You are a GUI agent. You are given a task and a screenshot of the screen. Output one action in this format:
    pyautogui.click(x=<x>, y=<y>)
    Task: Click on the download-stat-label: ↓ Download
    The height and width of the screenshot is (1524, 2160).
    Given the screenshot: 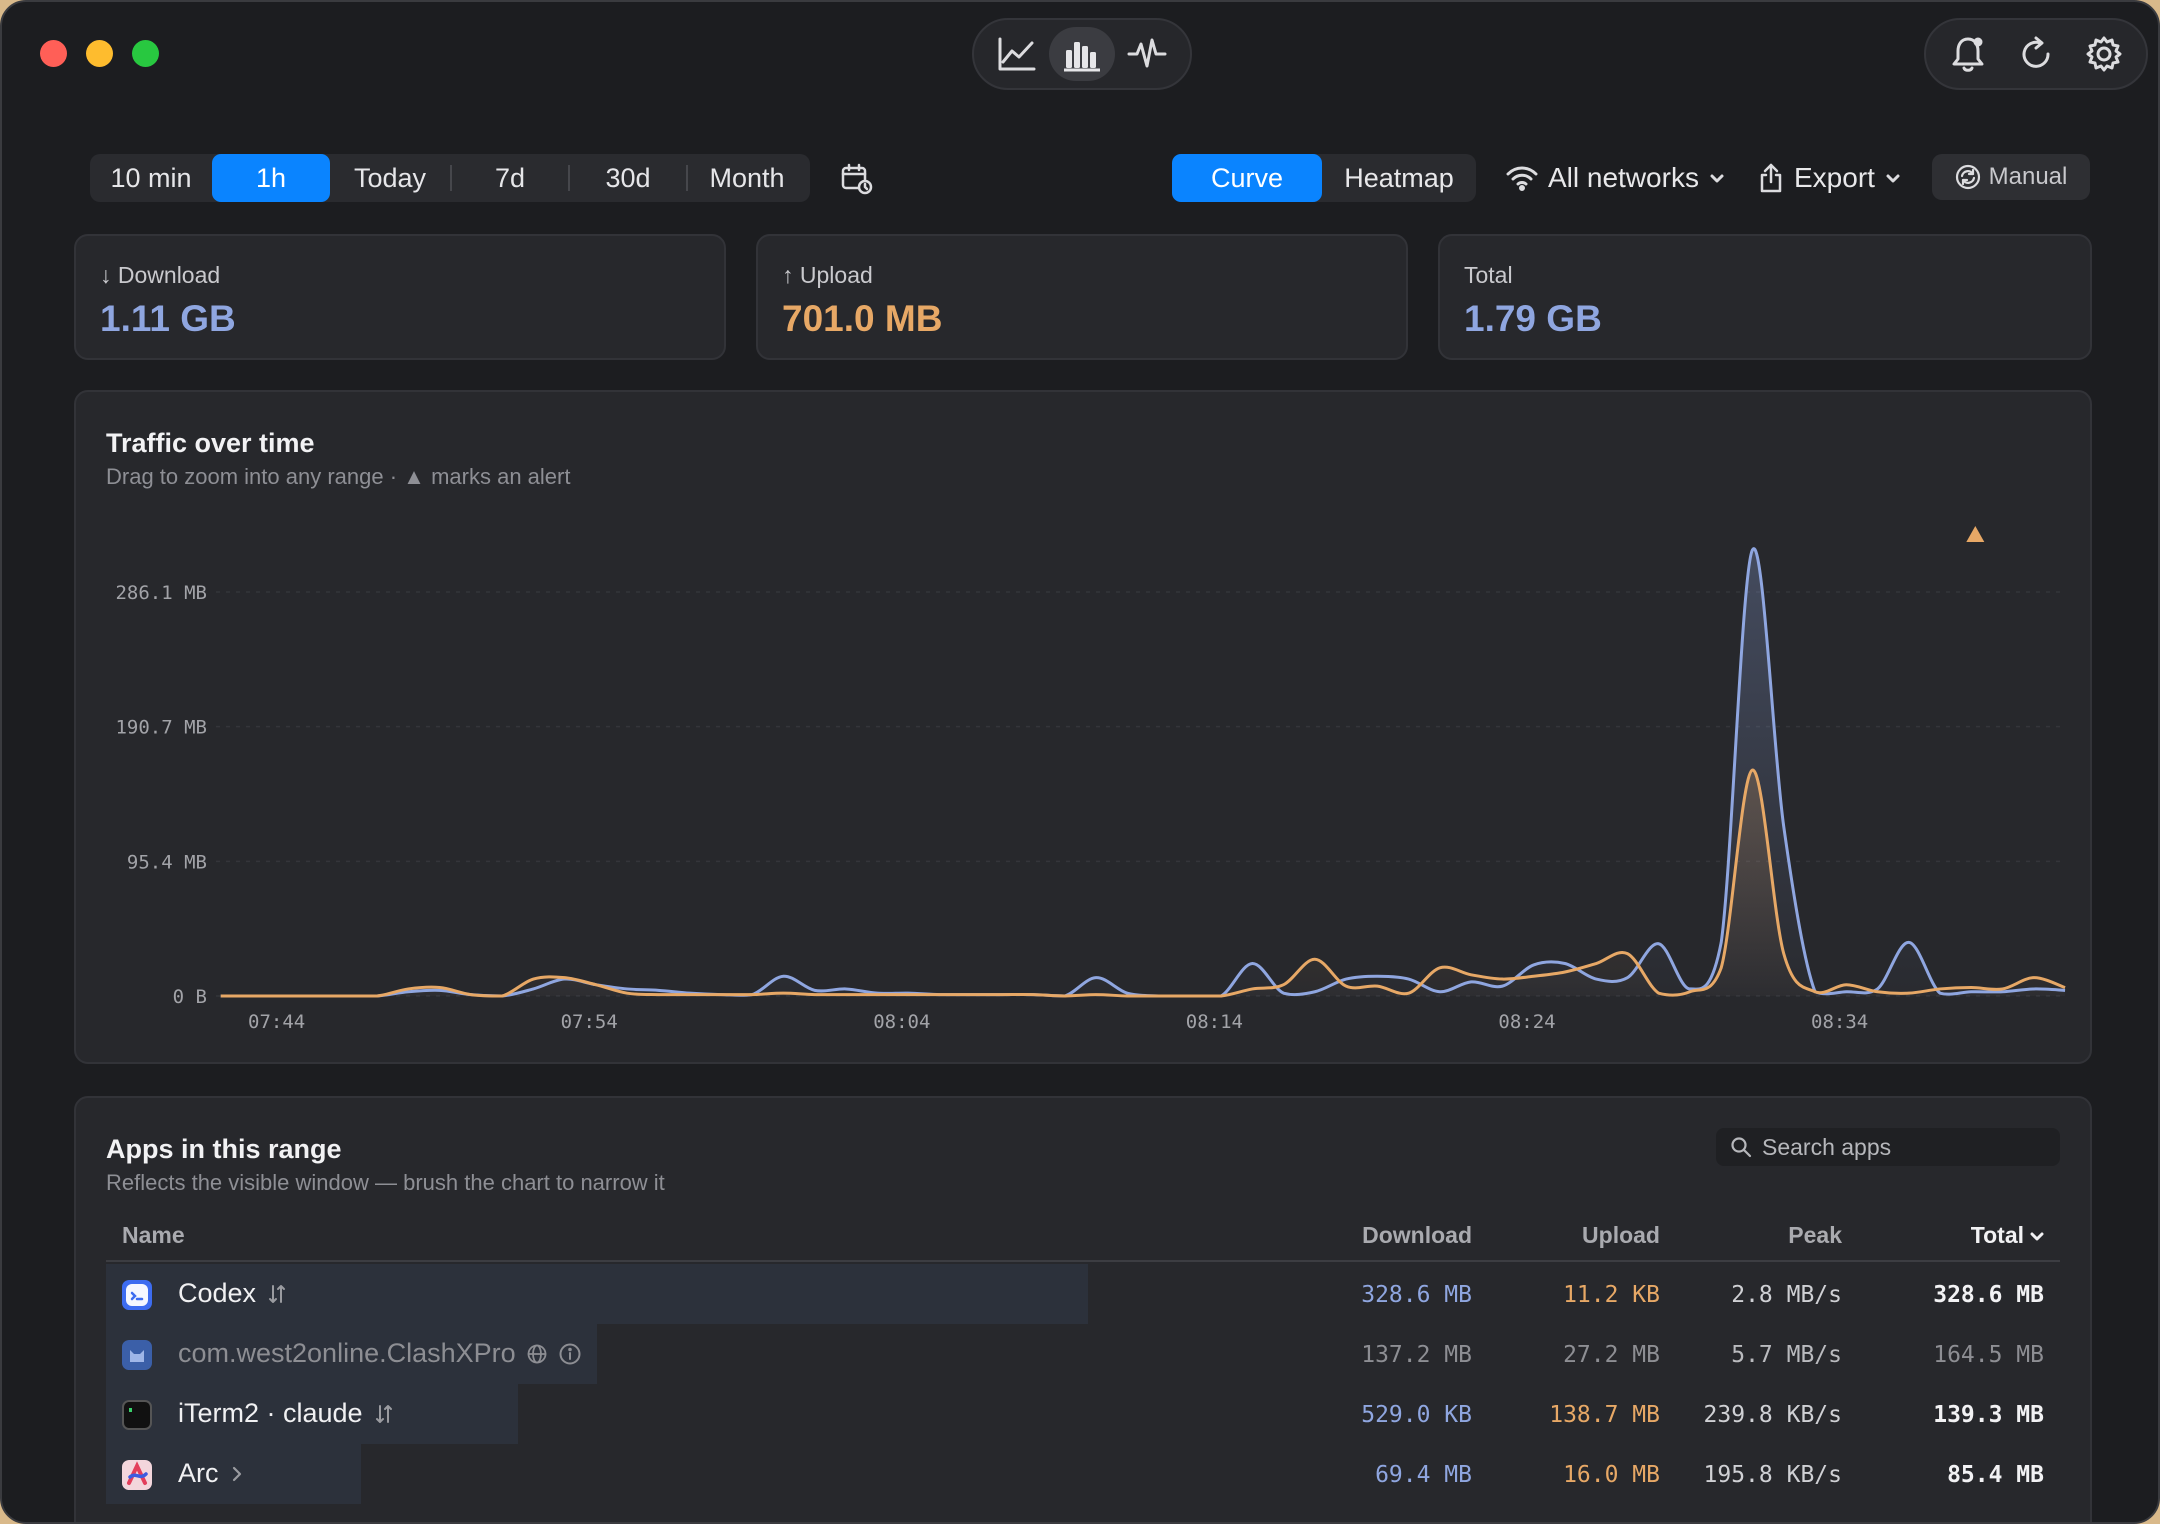 What is the action you would take?
    pyautogui.click(x=160, y=275)
    